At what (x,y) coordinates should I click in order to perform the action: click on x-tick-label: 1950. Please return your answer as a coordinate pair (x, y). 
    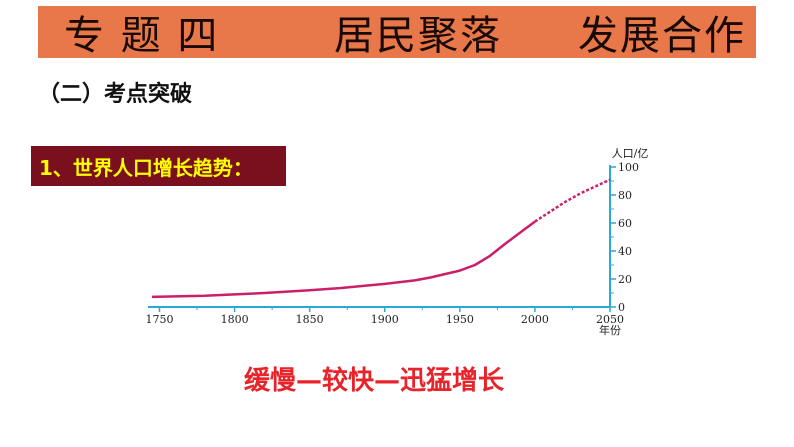
    Looking at the image, I should click on (460, 319).